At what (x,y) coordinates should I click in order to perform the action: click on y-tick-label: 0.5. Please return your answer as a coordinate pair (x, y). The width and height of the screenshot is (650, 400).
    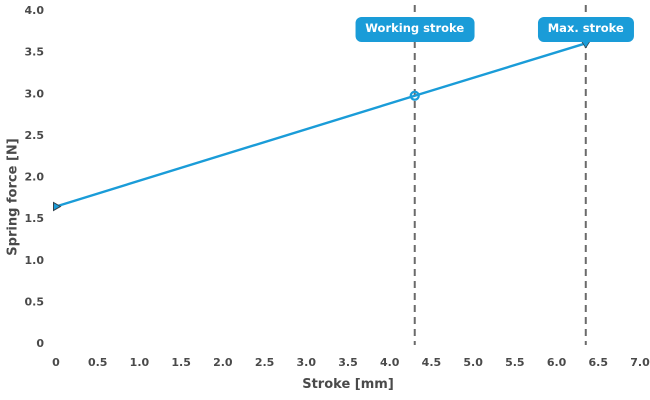
    Looking at the image, I should click on (35, 301).